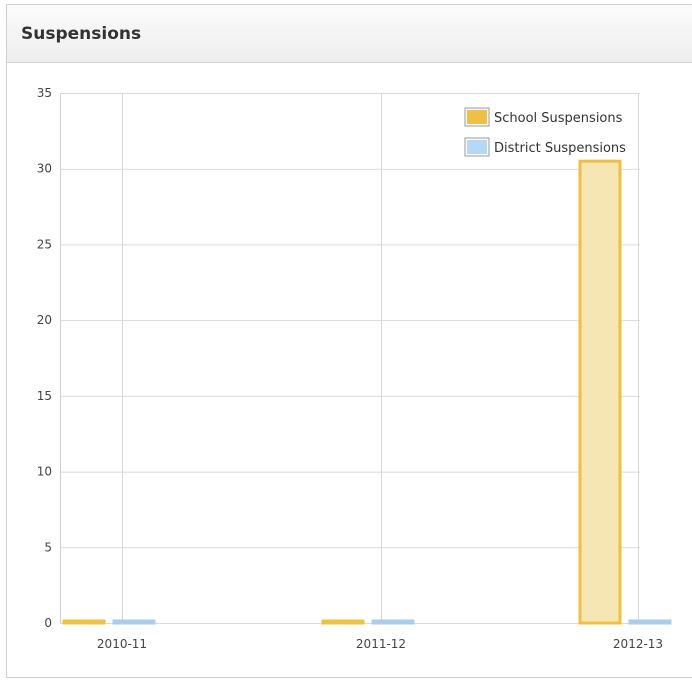 The width and height of the screenshot is (692, 684). I want to click on legend-item-school-suspensions: School Suspensions, so click(543, 117).